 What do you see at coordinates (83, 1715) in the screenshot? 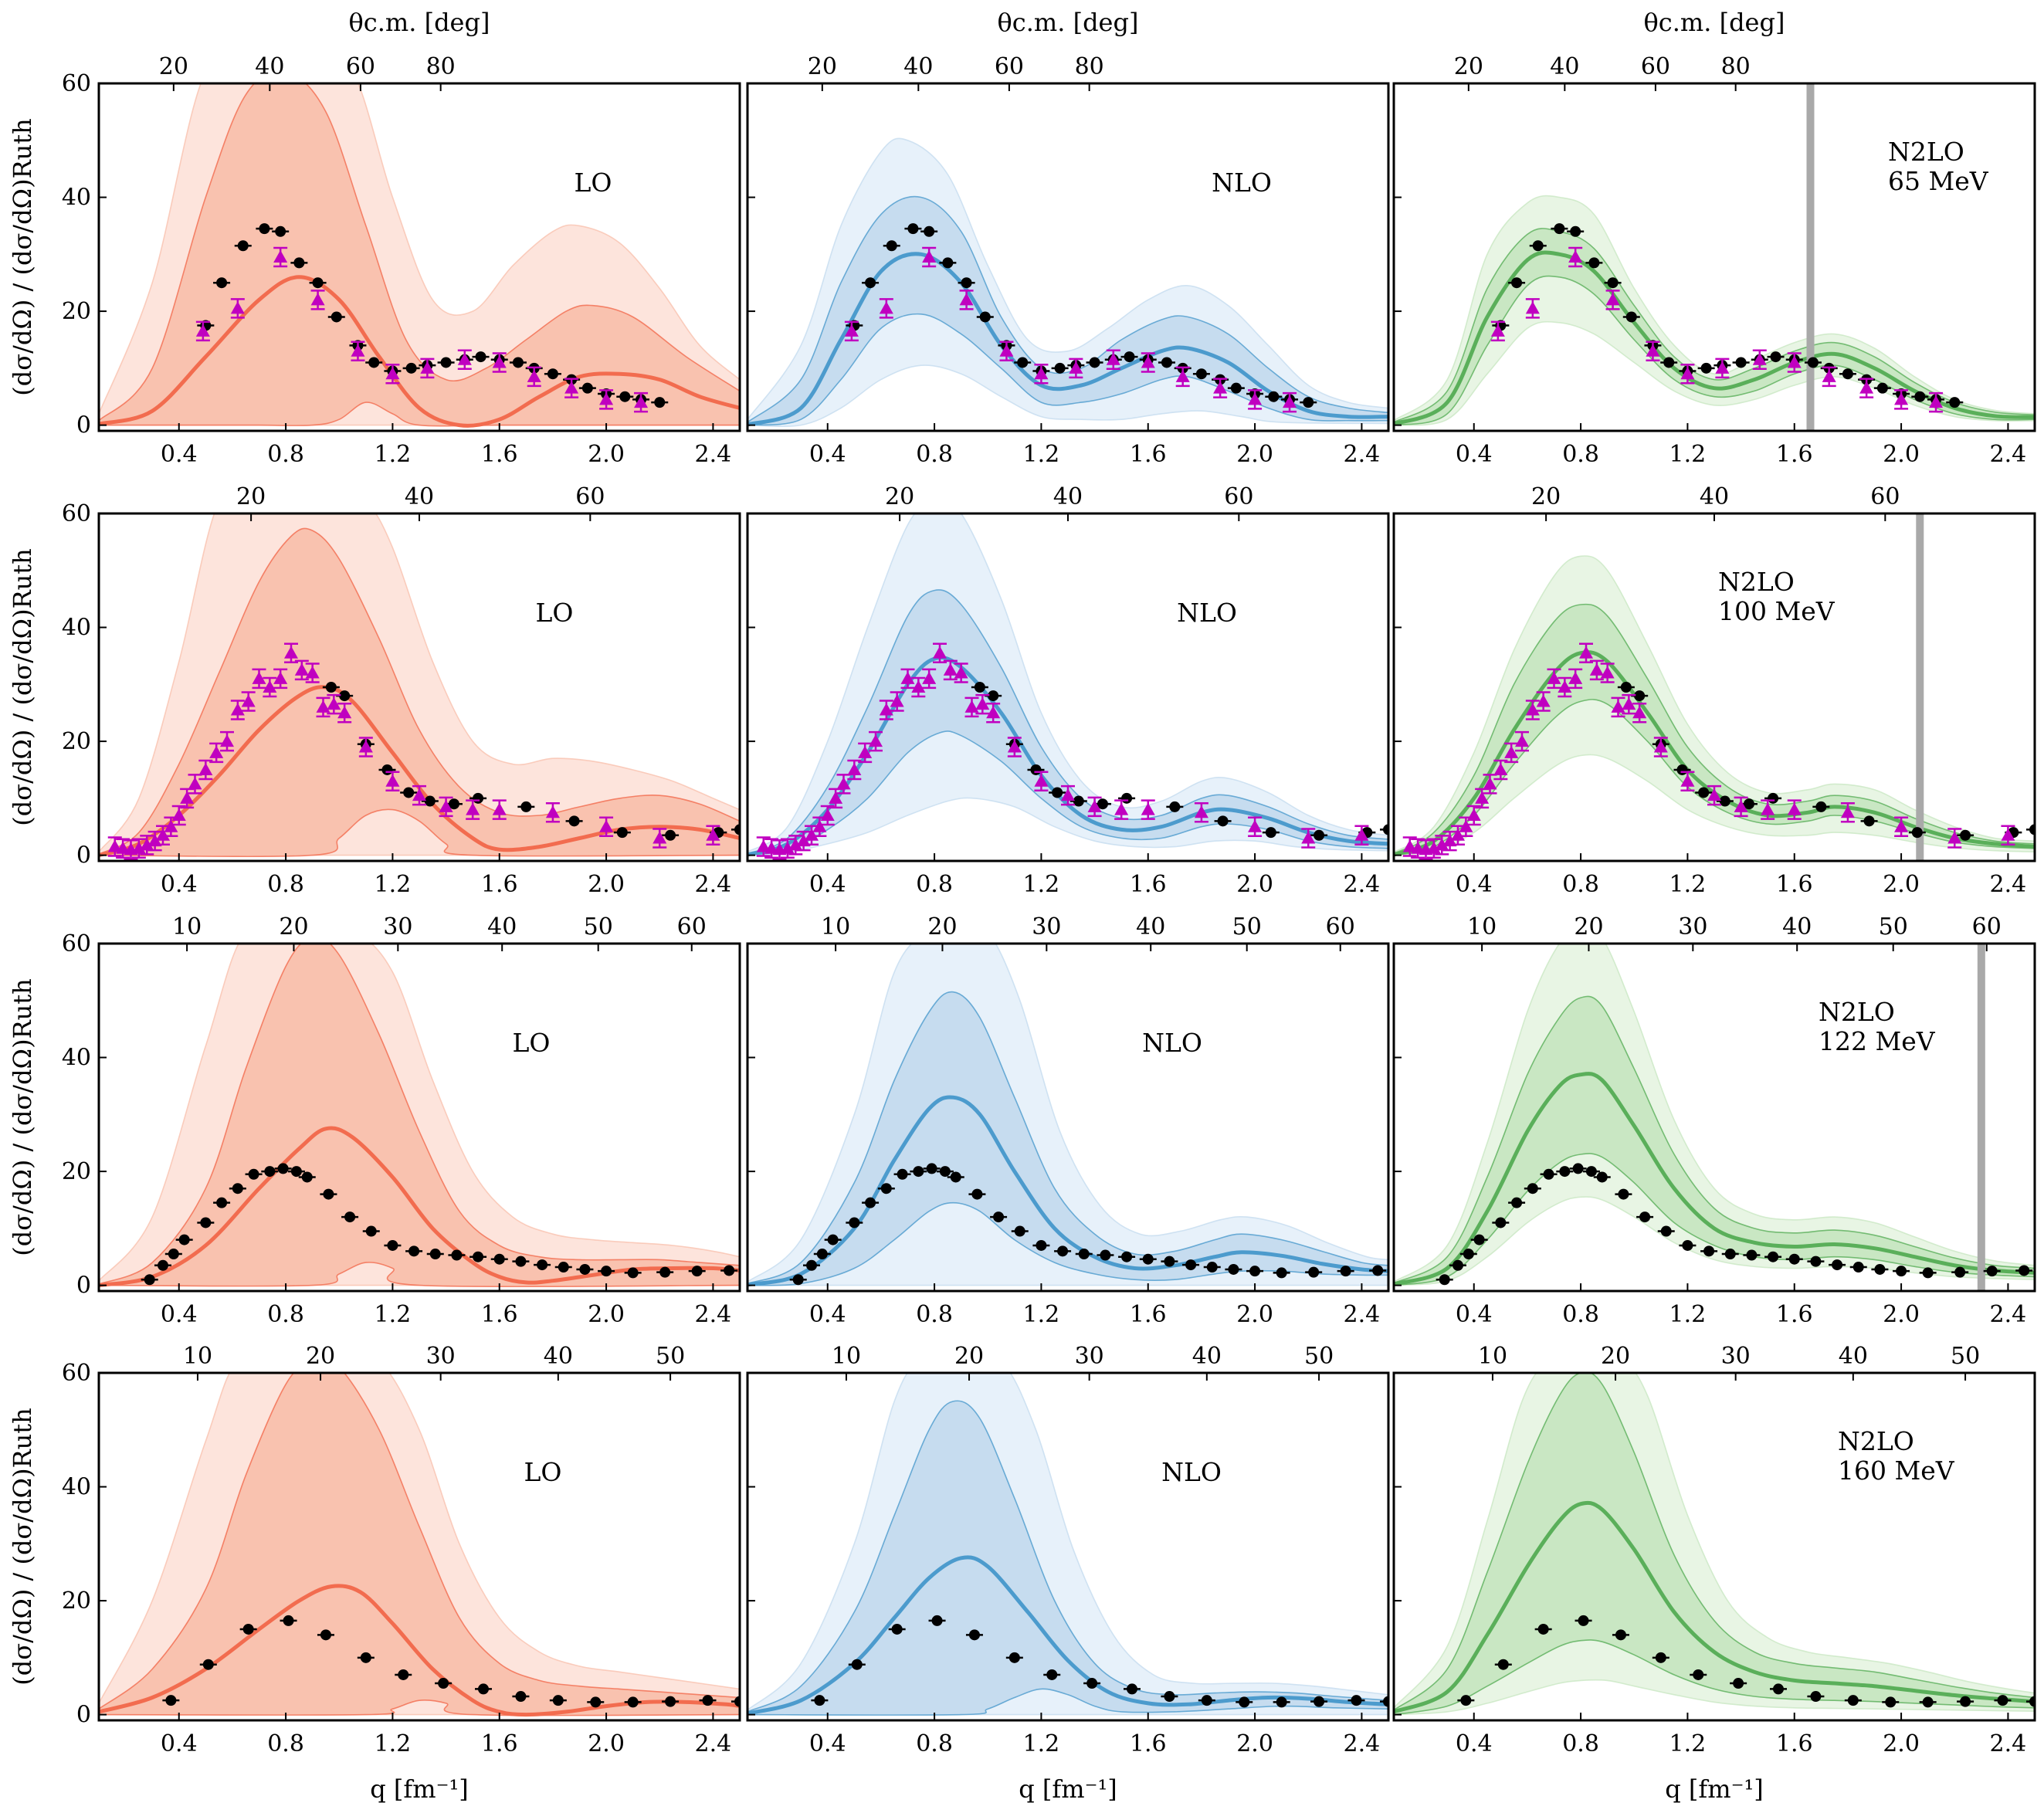
I see `y-tick-label: 0` at bounding box center [83, 1715].